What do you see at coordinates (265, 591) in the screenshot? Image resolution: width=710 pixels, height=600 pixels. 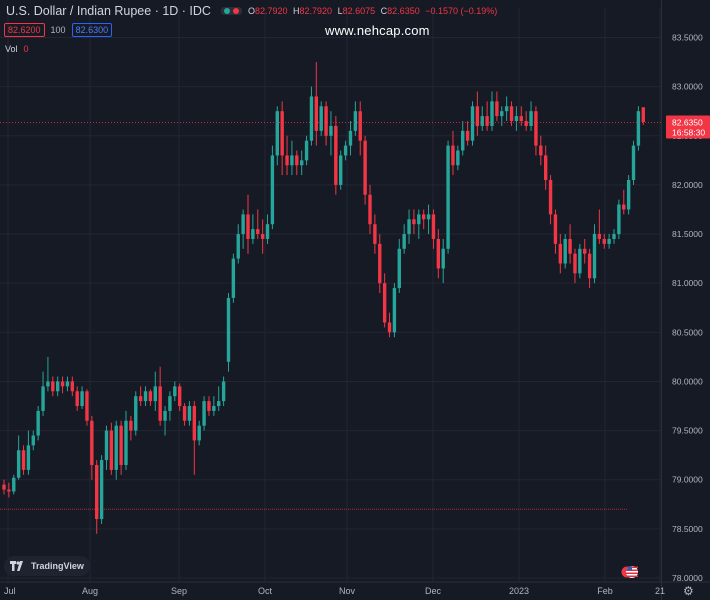 I see `time-tick-label: Oct` at bounding box center [265, 591].